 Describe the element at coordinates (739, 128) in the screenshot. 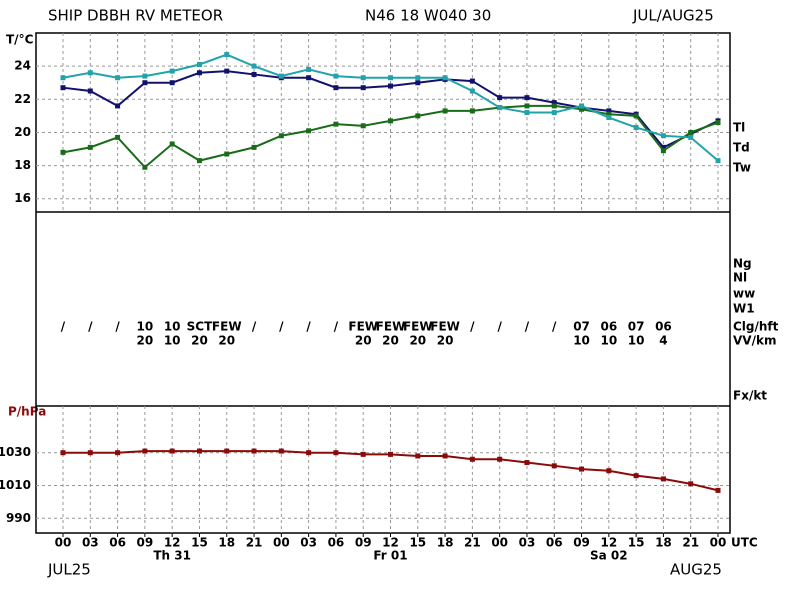

I see `legend-entry: Tl` at that location.